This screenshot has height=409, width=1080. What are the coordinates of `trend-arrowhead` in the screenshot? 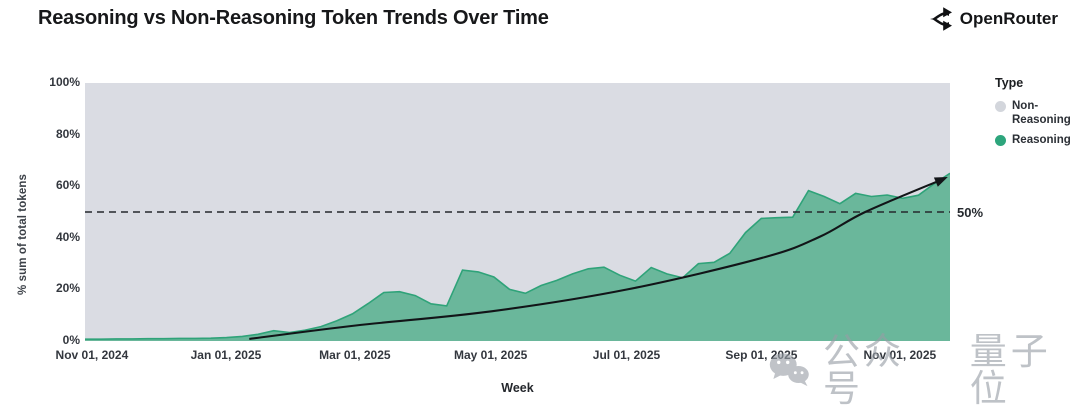 It's located at (940, 182).